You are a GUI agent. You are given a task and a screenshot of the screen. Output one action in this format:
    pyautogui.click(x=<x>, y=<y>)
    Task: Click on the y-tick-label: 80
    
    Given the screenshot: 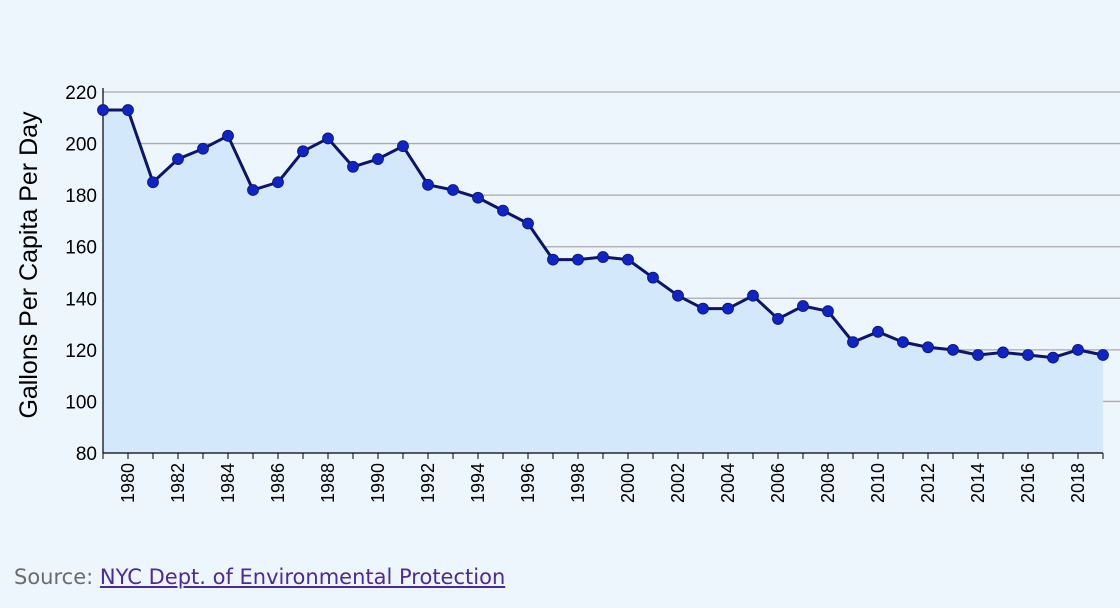 What is the action you would take?
    pyautogui.click(x=86, y=454)
    